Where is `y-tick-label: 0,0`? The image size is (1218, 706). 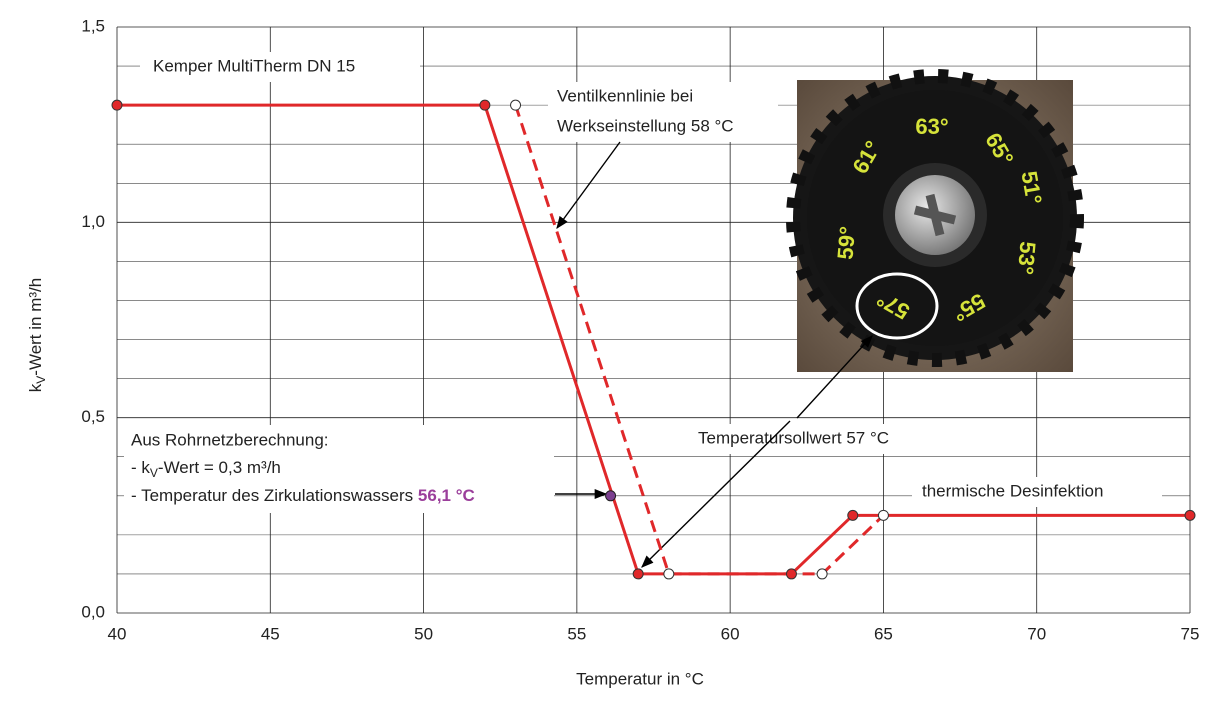
y-tick-label: 0,0 is located at coordinates (93, 611).